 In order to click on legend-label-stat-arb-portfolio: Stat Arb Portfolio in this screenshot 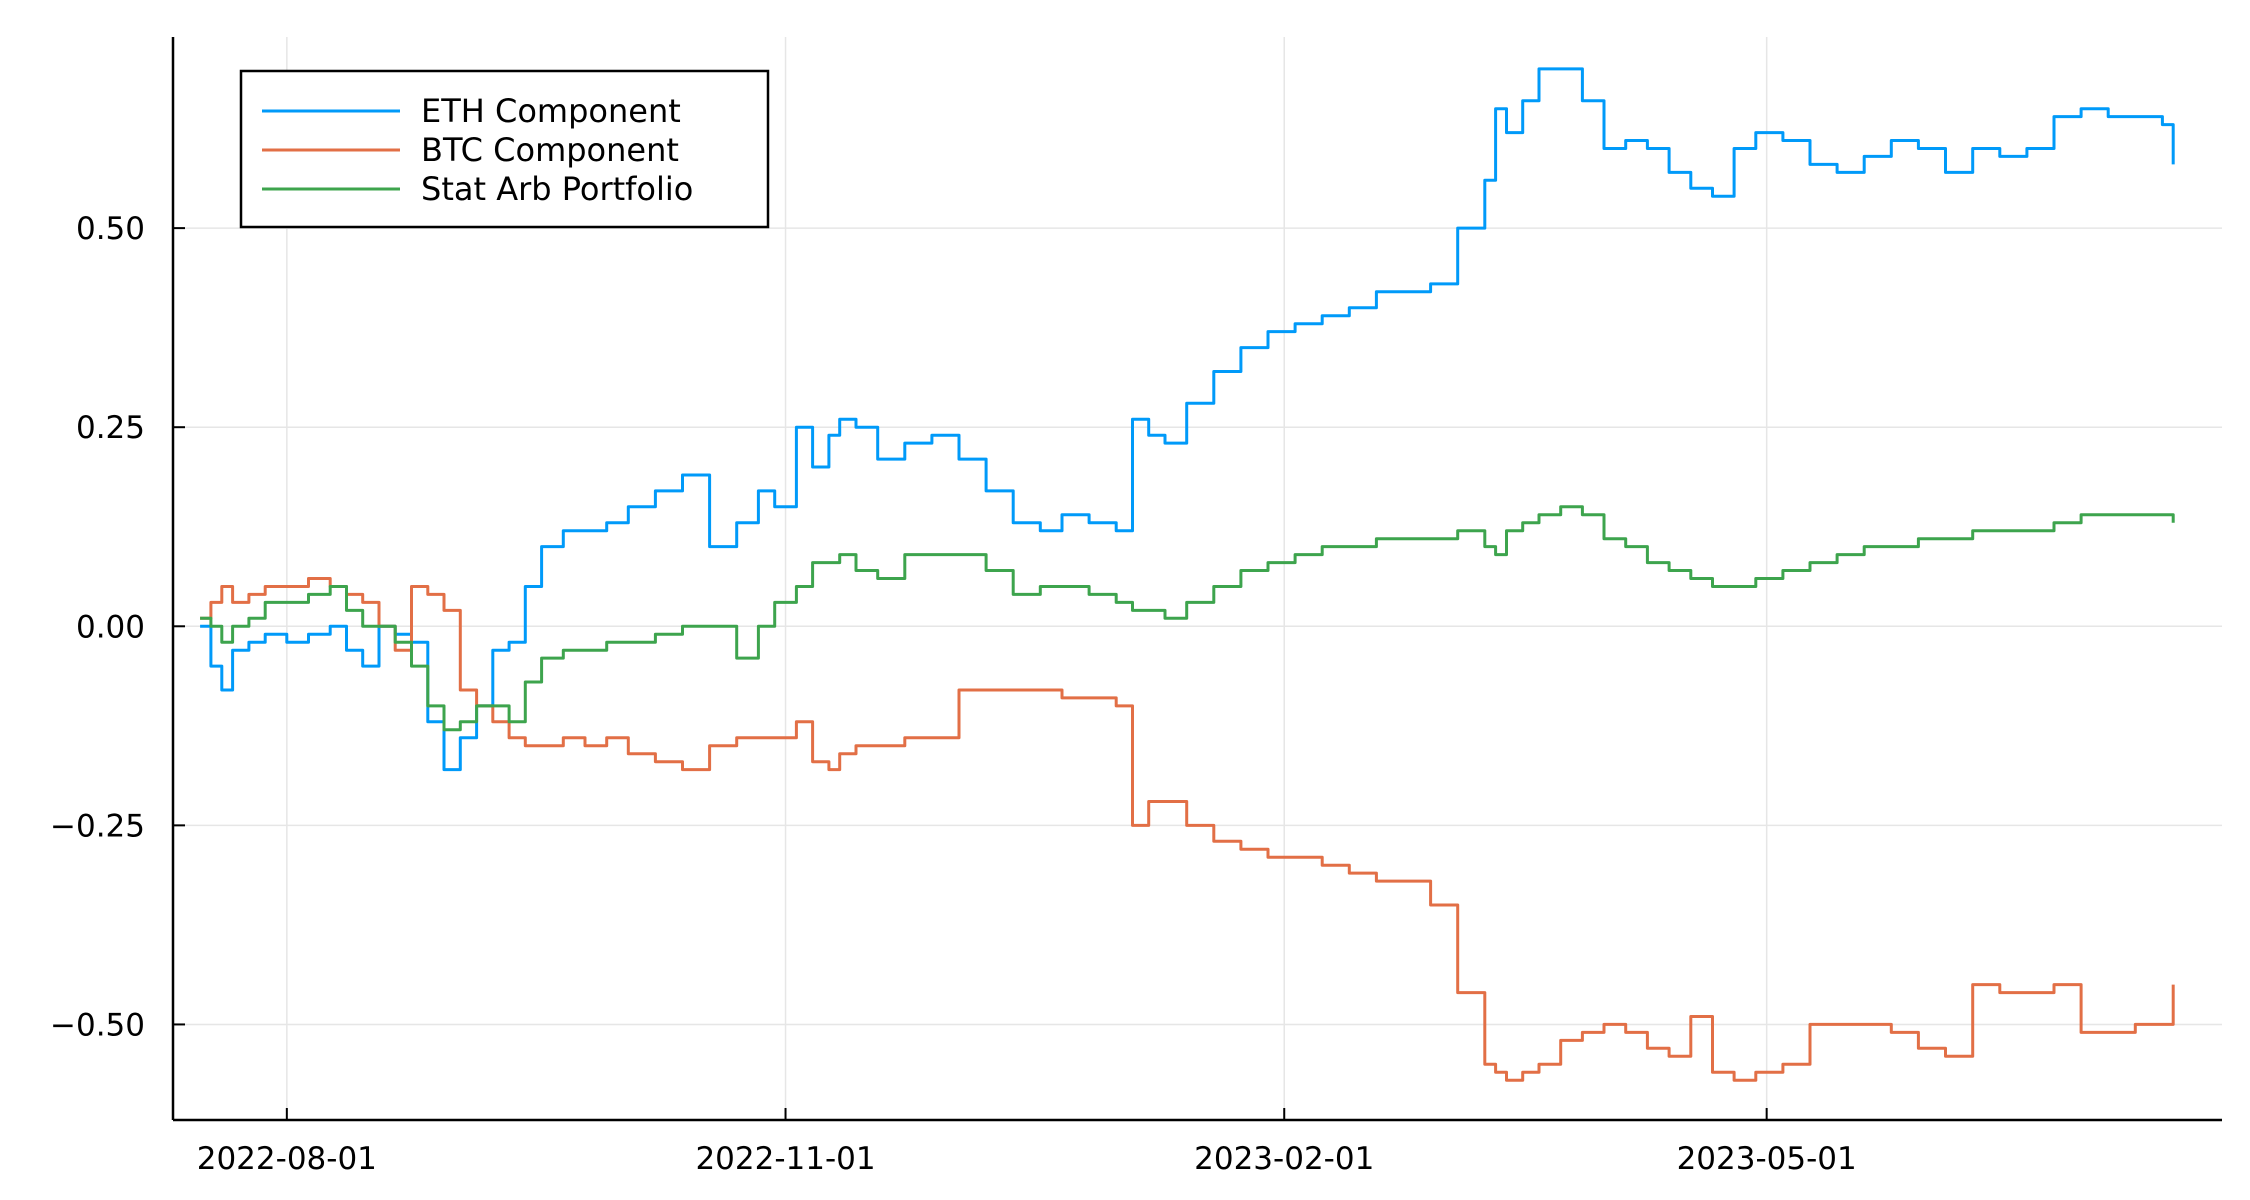, I will do `click(557, 189)`.